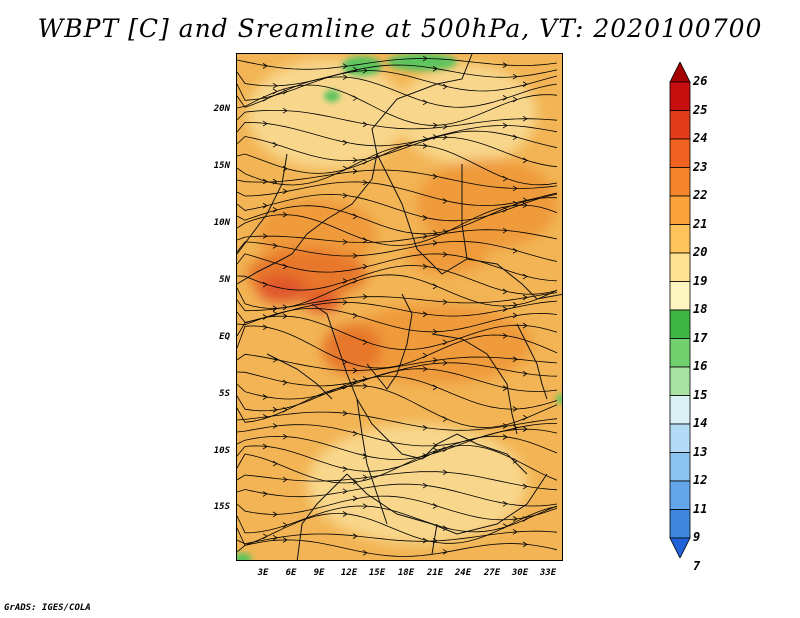 Image resolution: width=800 pixels, height=618 pixels. I want to click on lon-label-12e: 12E, so click(349, 573).